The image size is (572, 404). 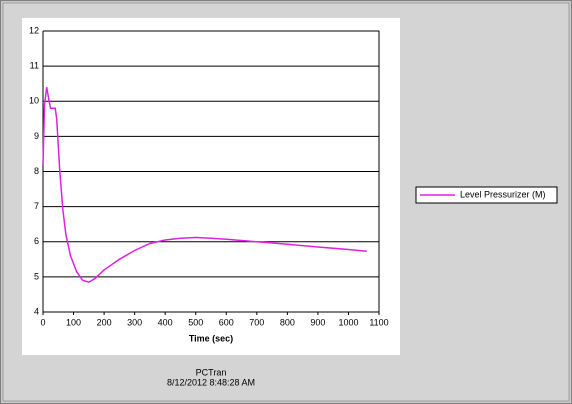 What do you see at coordinates (34, 101) in the screenshot?
I see `y-tick-label: 10` at bounding box center [34, 101].